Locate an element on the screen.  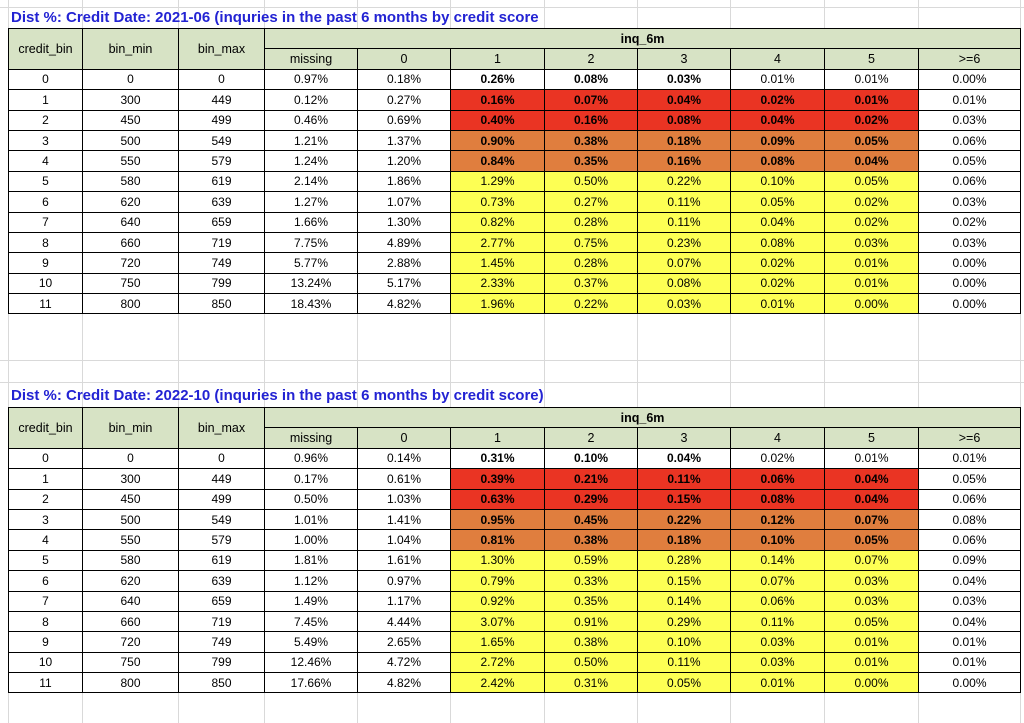
cell-t1-r1-c3: 0.17% is located at coordinates (311, 479).